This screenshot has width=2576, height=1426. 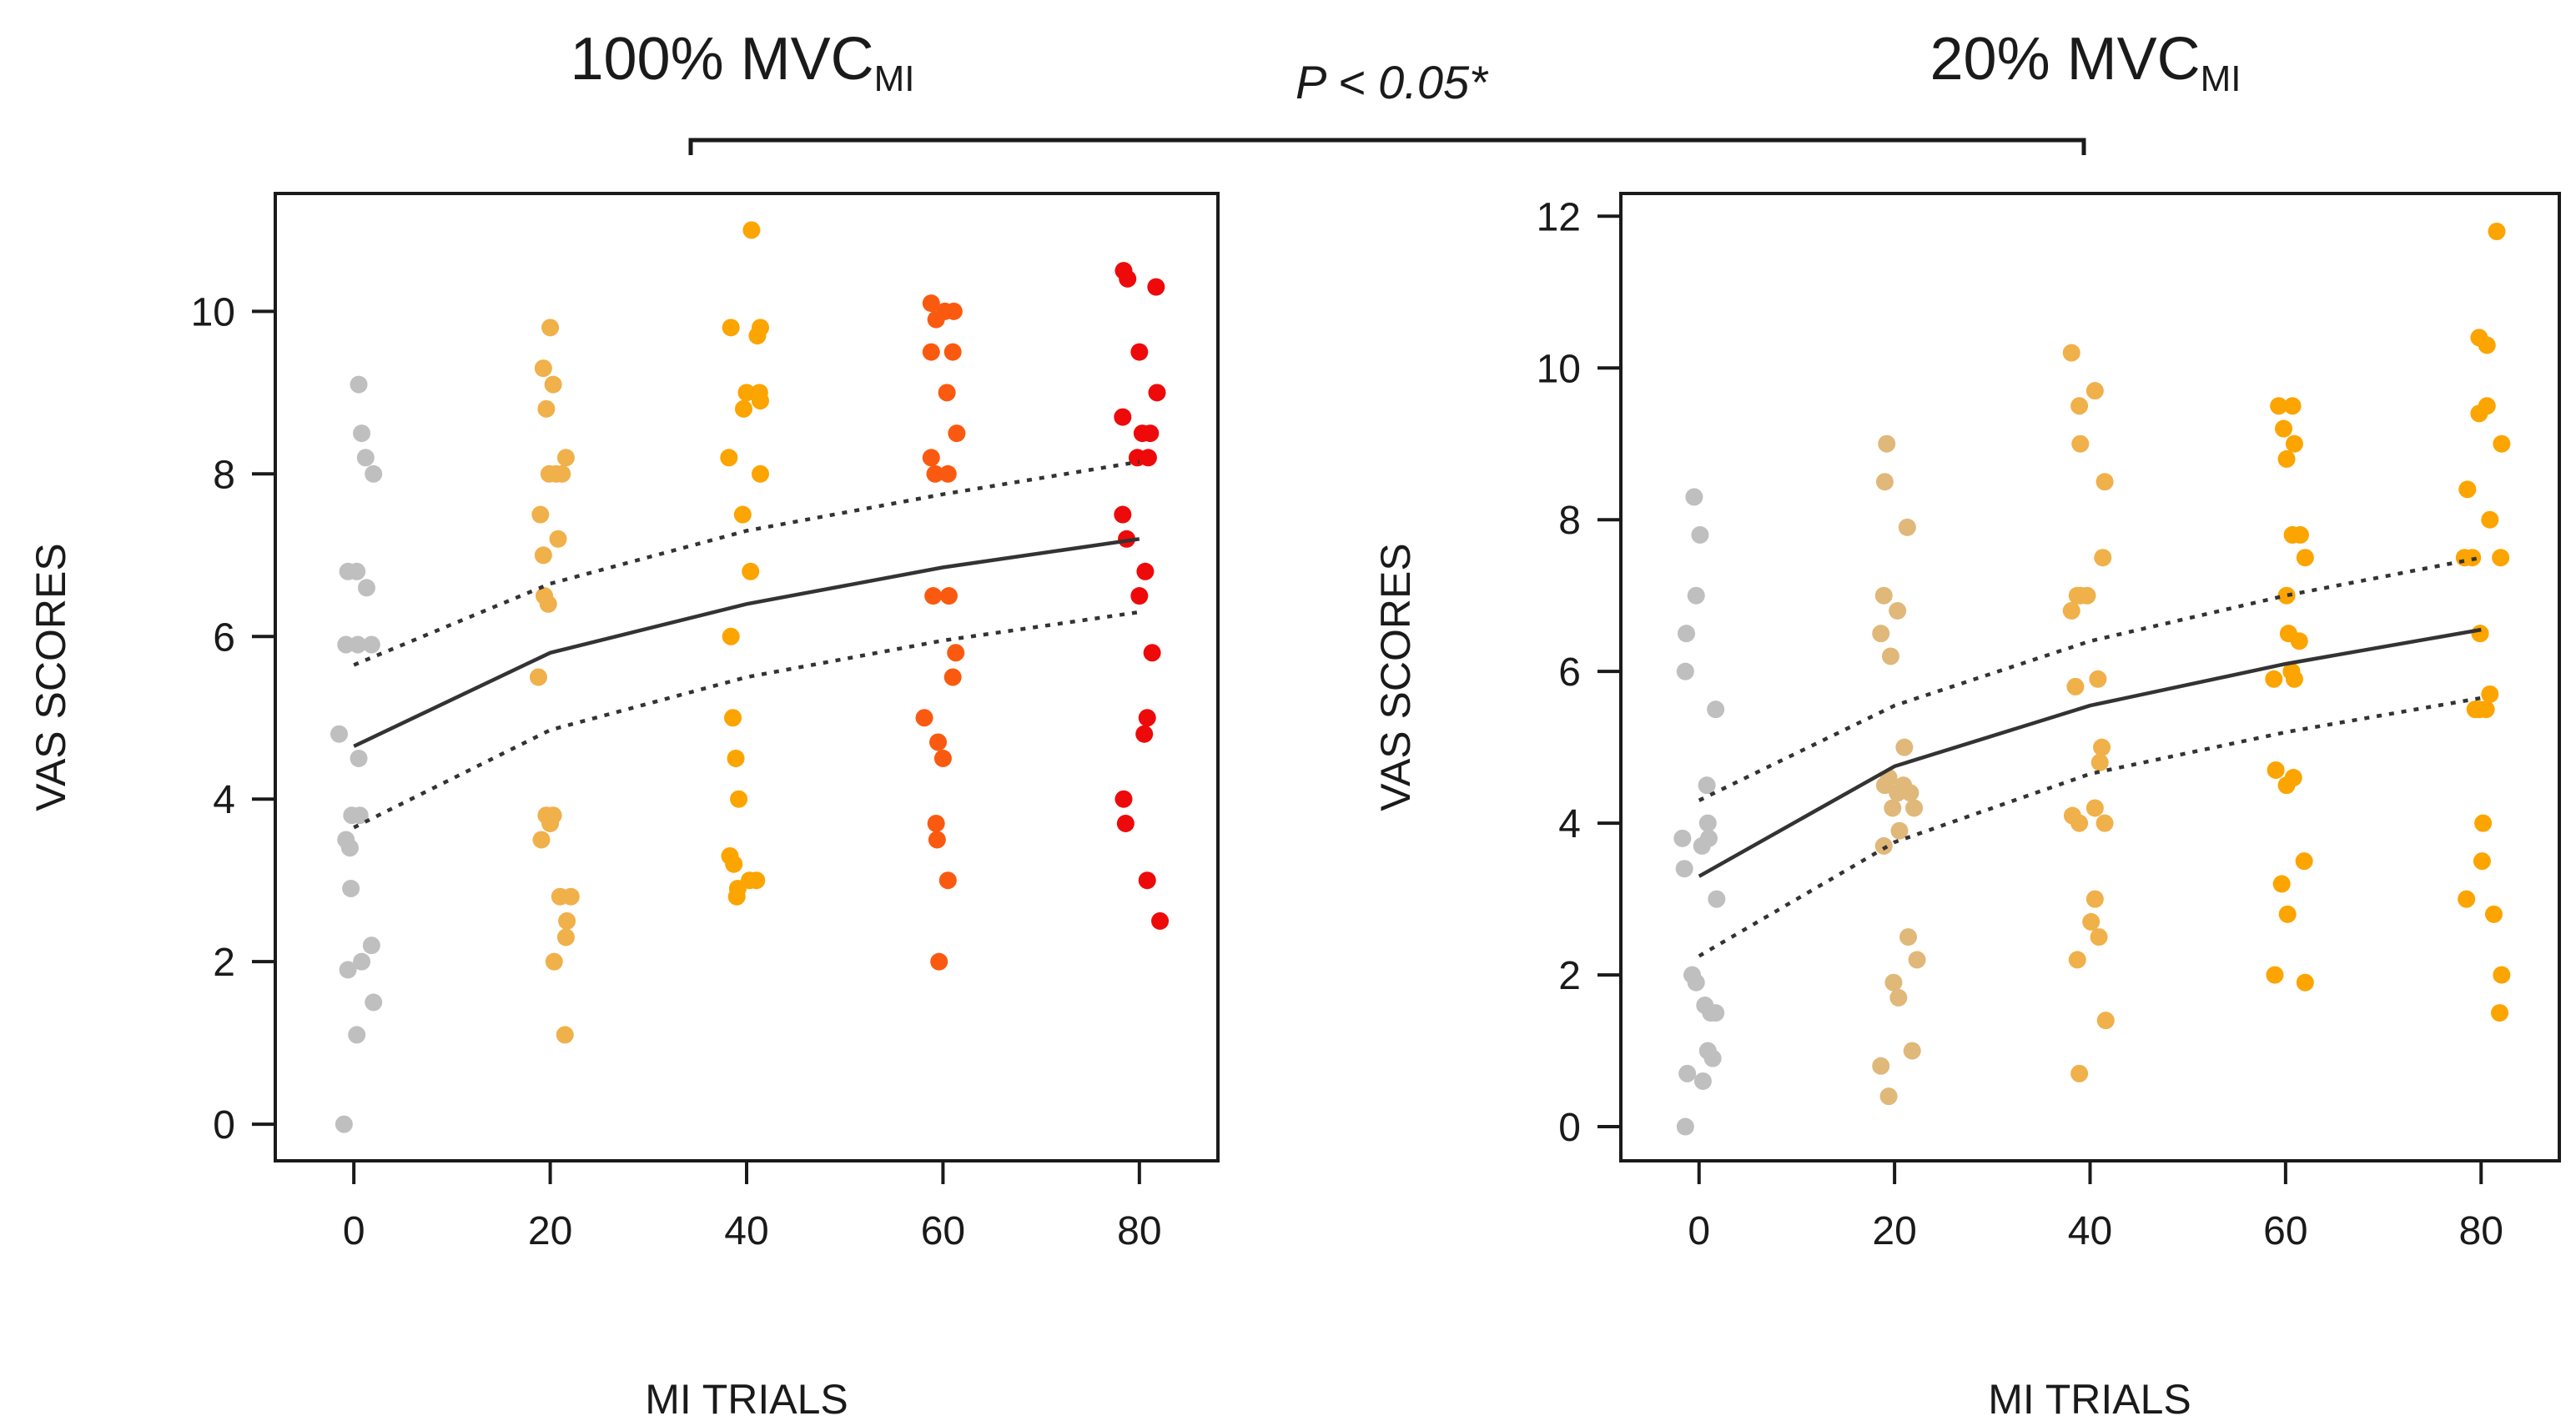 What do you see at coordinates (1395, 677) in the screenshot?
I see `y-axis-label-right: VAS SCORES` at bounding box center [1395, 677].